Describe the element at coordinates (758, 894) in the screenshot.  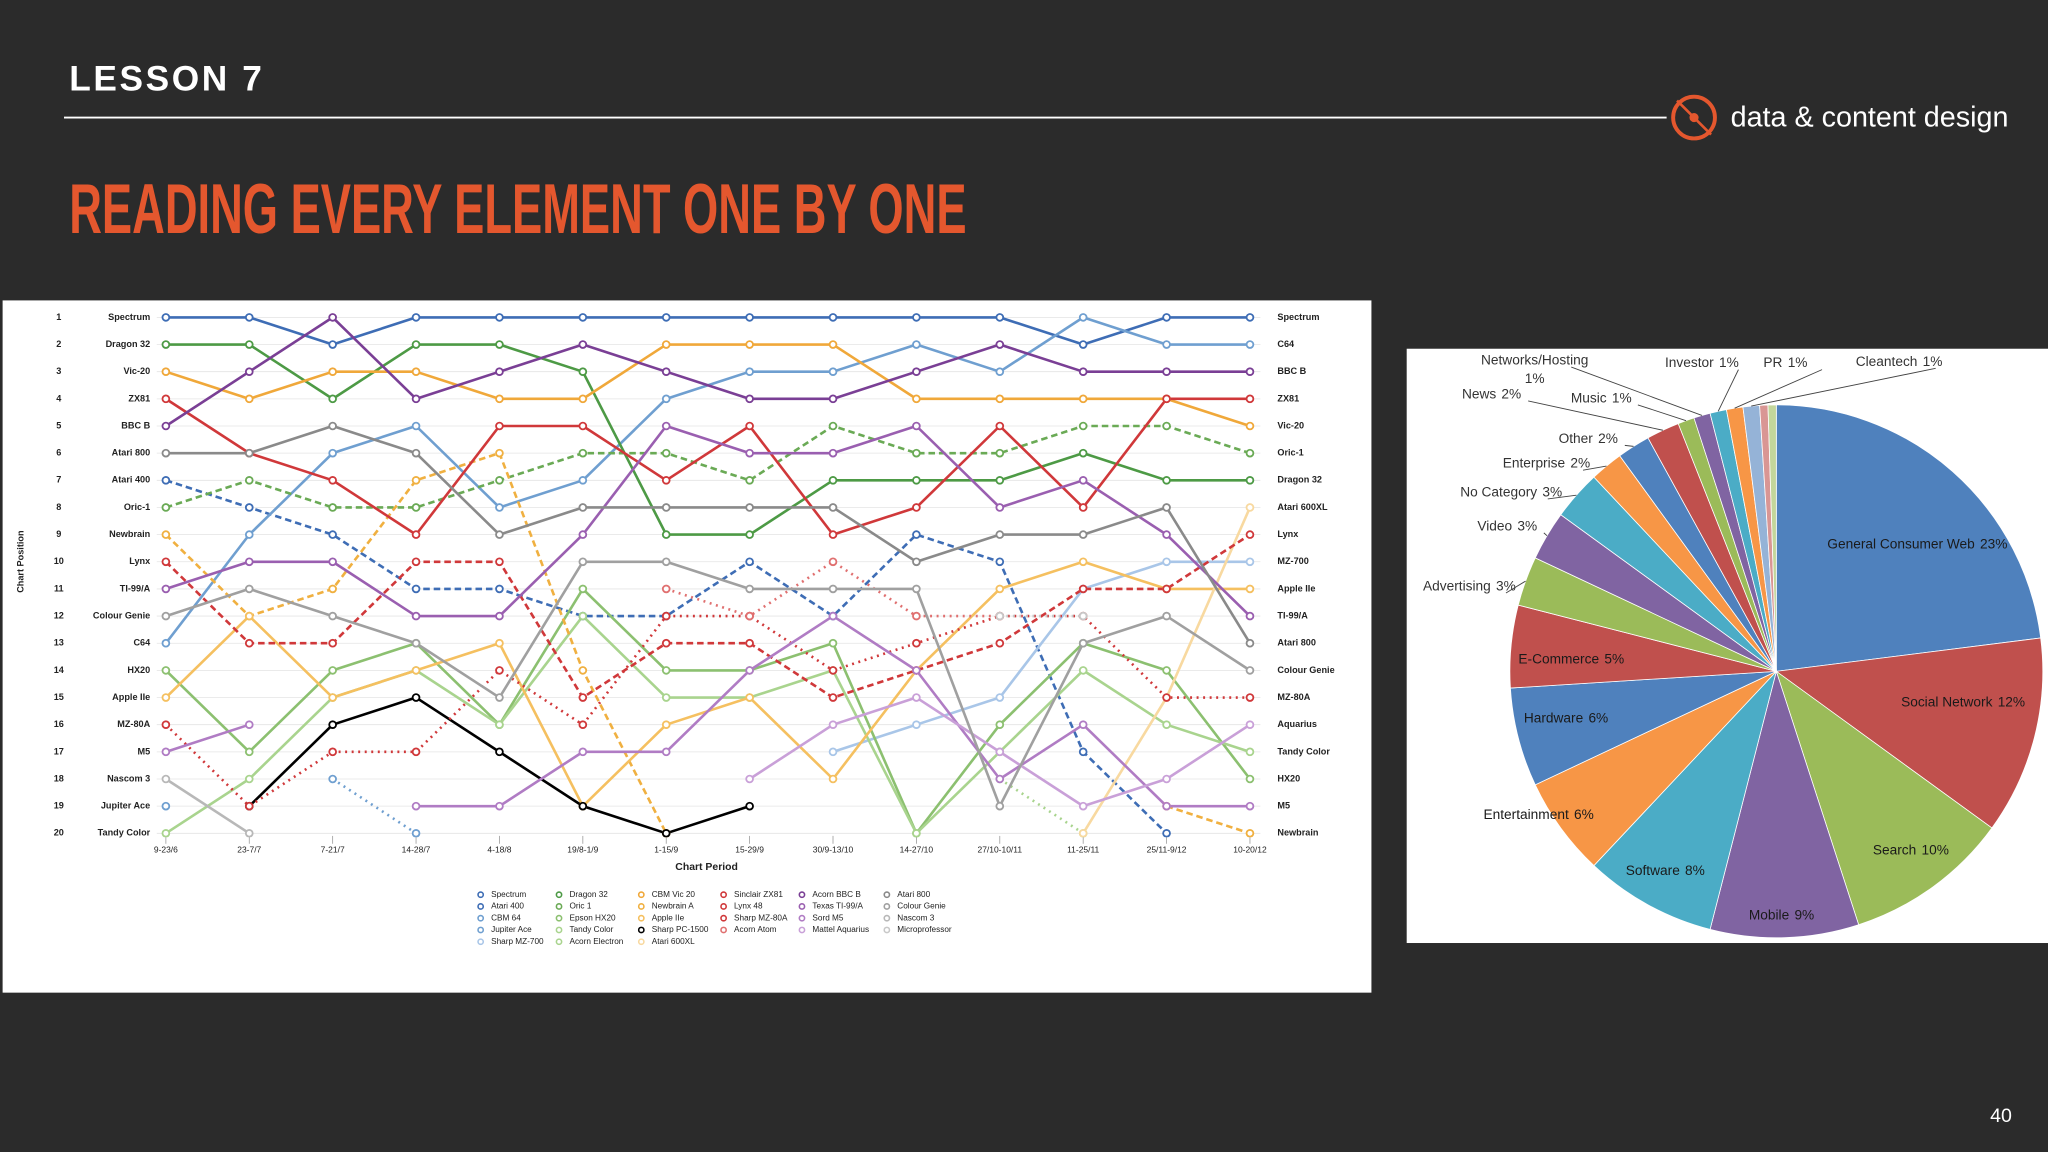
I see `legend-label: Sinclair ZX81` at that location.